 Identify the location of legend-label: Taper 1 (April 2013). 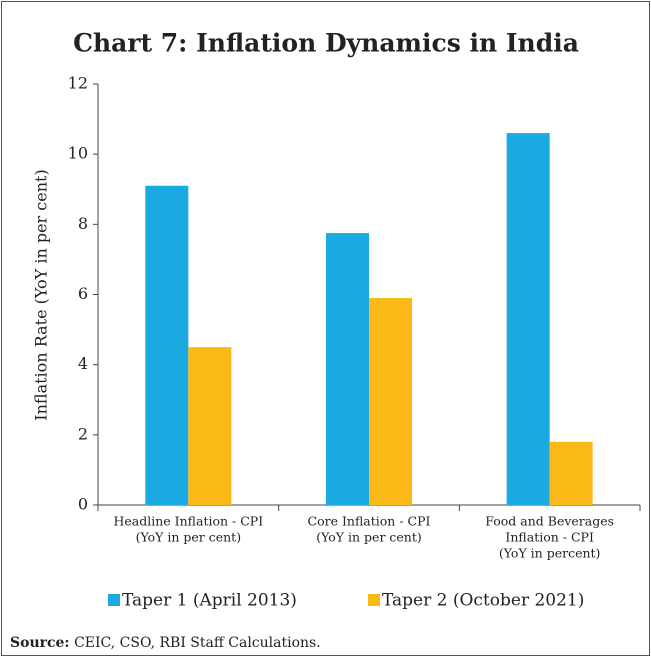
(209, 601).